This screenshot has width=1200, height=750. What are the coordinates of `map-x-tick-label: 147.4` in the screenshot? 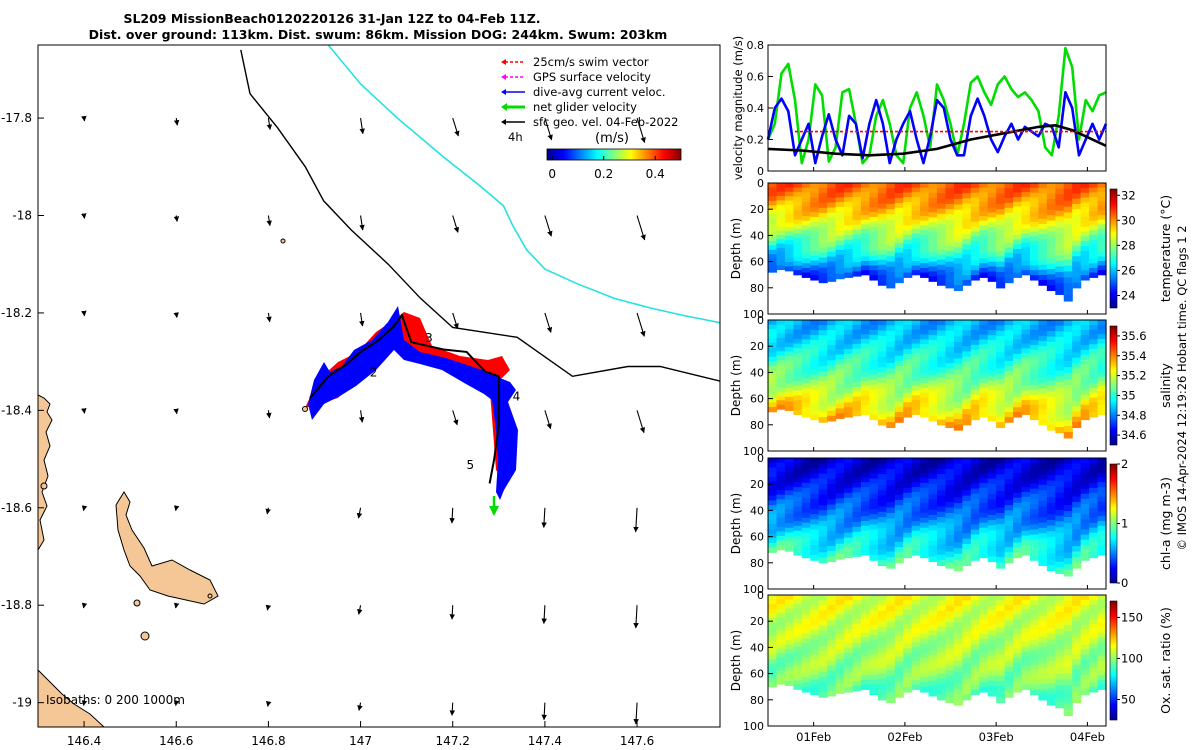 It's located at (545, 741).